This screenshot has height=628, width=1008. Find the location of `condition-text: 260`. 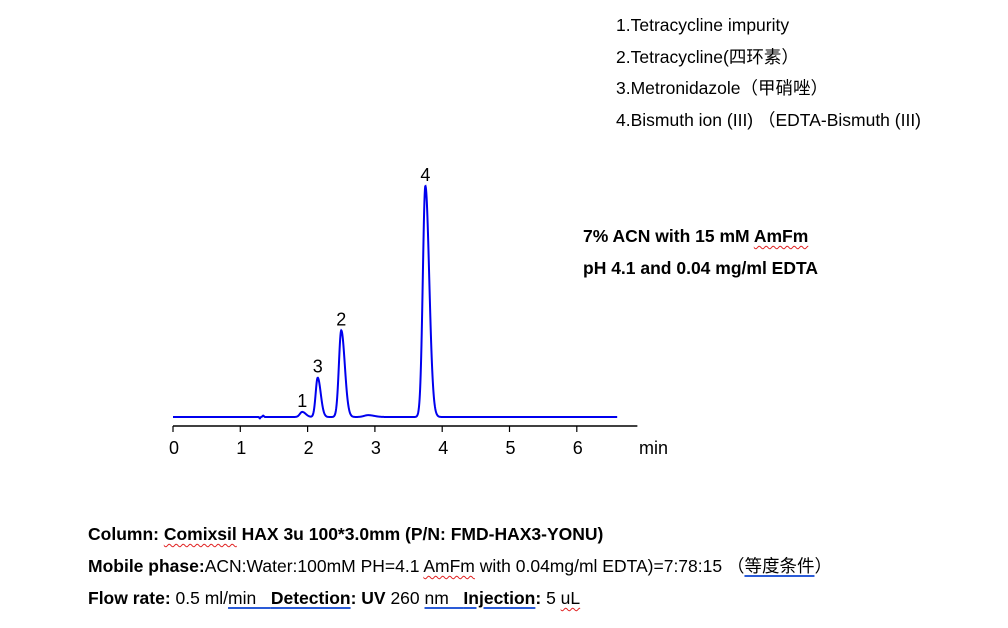

condition-text: 260 is located at coordinates (405, 598).